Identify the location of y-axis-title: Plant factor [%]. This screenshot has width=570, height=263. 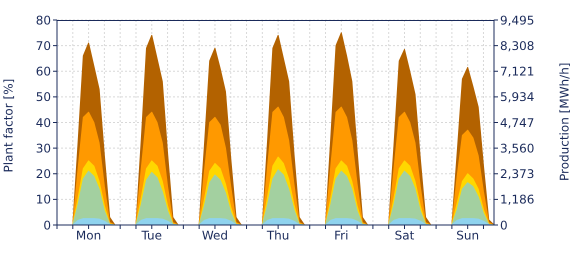
(8, 125).